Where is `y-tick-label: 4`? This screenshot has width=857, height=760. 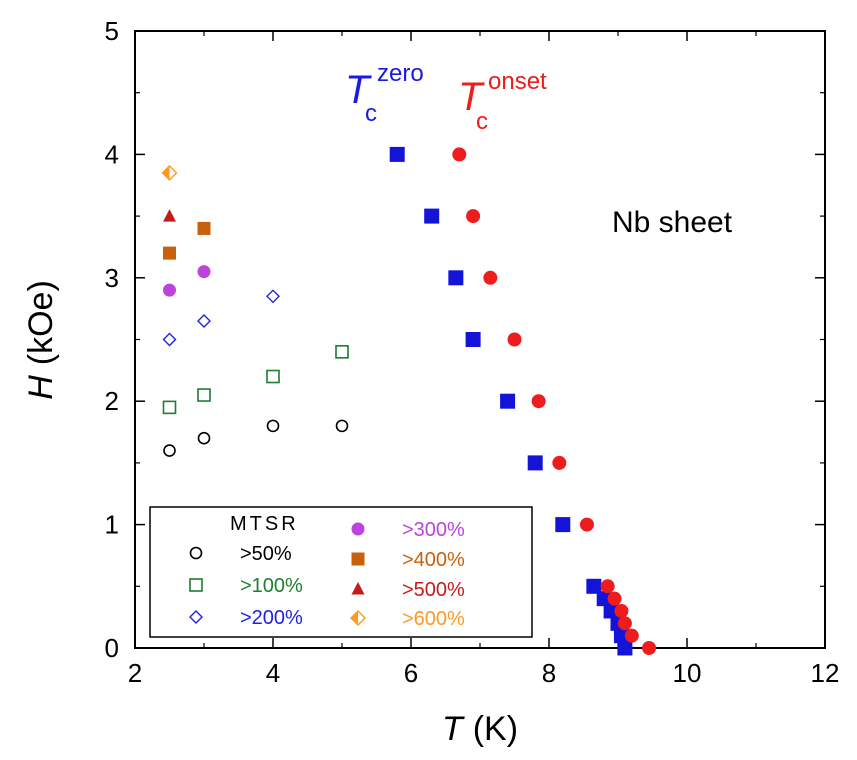 y-tick-label: 4 is located at coordinates (112, 154).